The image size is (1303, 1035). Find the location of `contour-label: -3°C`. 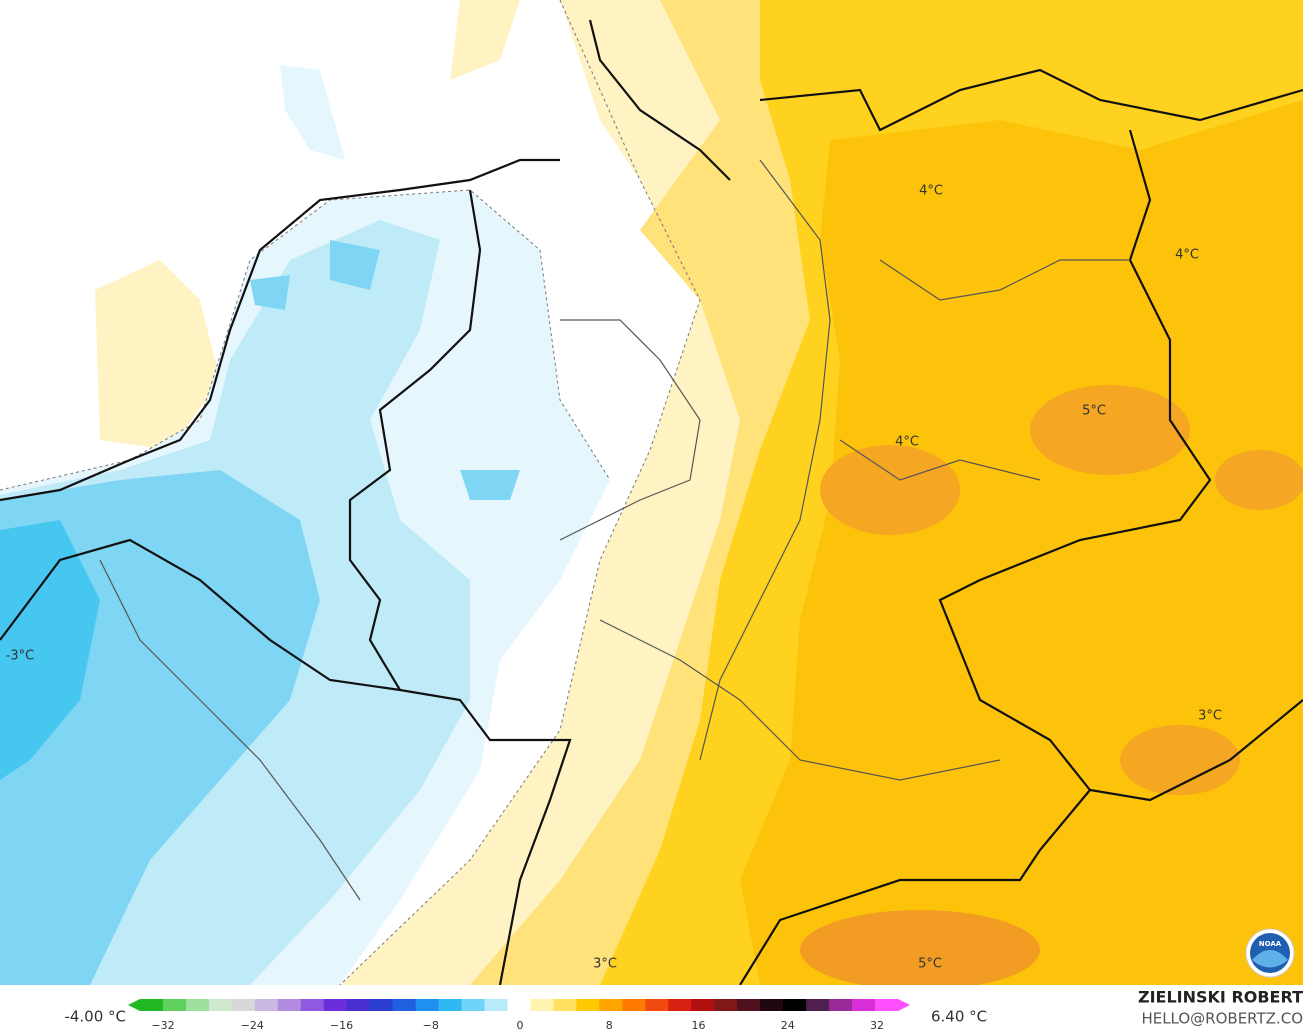

contour-label: -3°C is located at coordinates (20, 656).